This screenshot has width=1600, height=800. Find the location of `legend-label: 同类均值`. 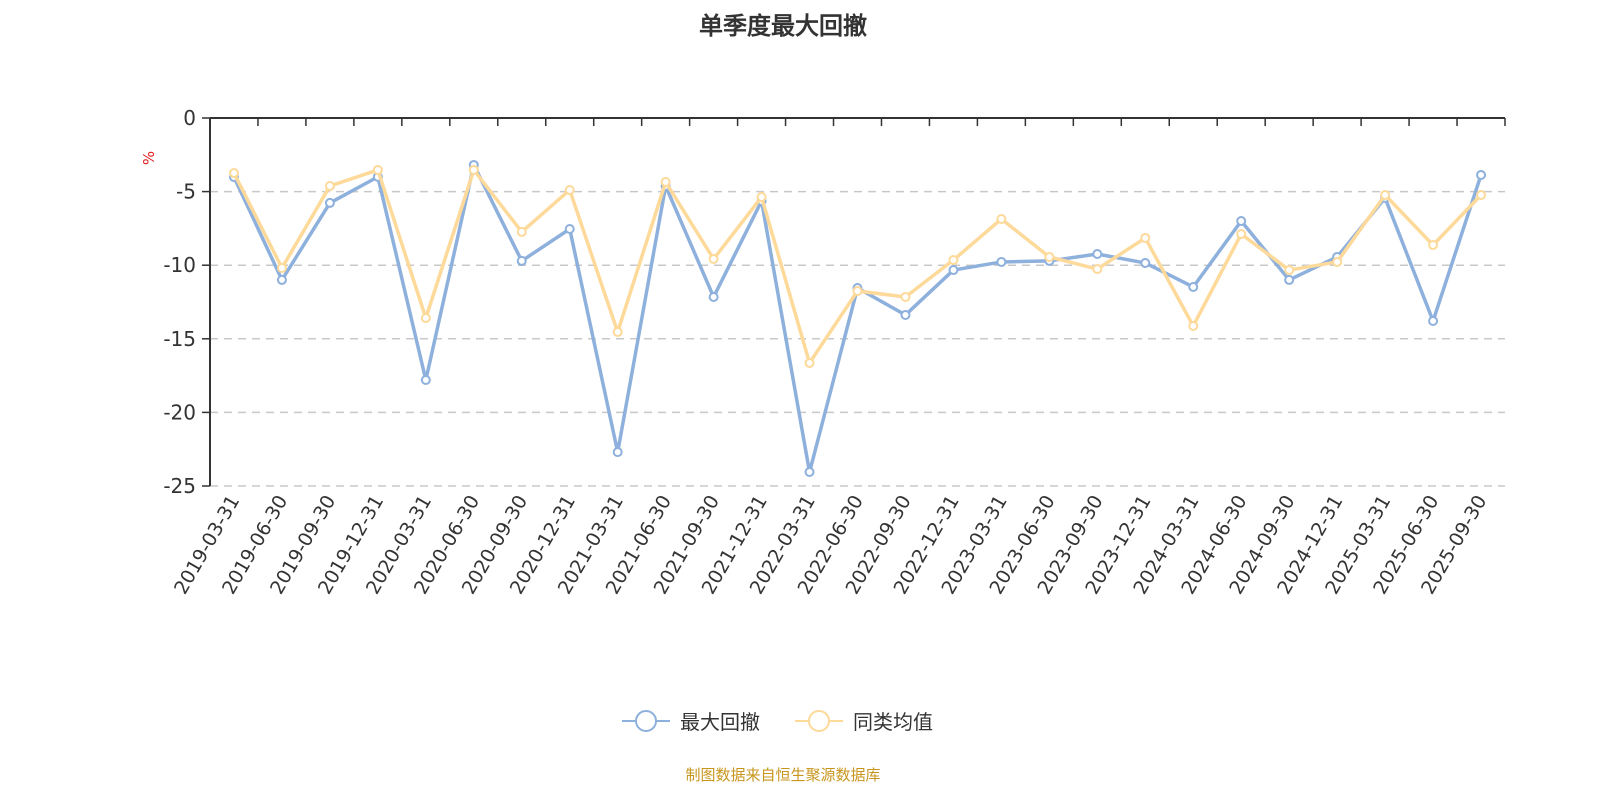

legend-label: 同类均值 is located at coordinates (893, 722).